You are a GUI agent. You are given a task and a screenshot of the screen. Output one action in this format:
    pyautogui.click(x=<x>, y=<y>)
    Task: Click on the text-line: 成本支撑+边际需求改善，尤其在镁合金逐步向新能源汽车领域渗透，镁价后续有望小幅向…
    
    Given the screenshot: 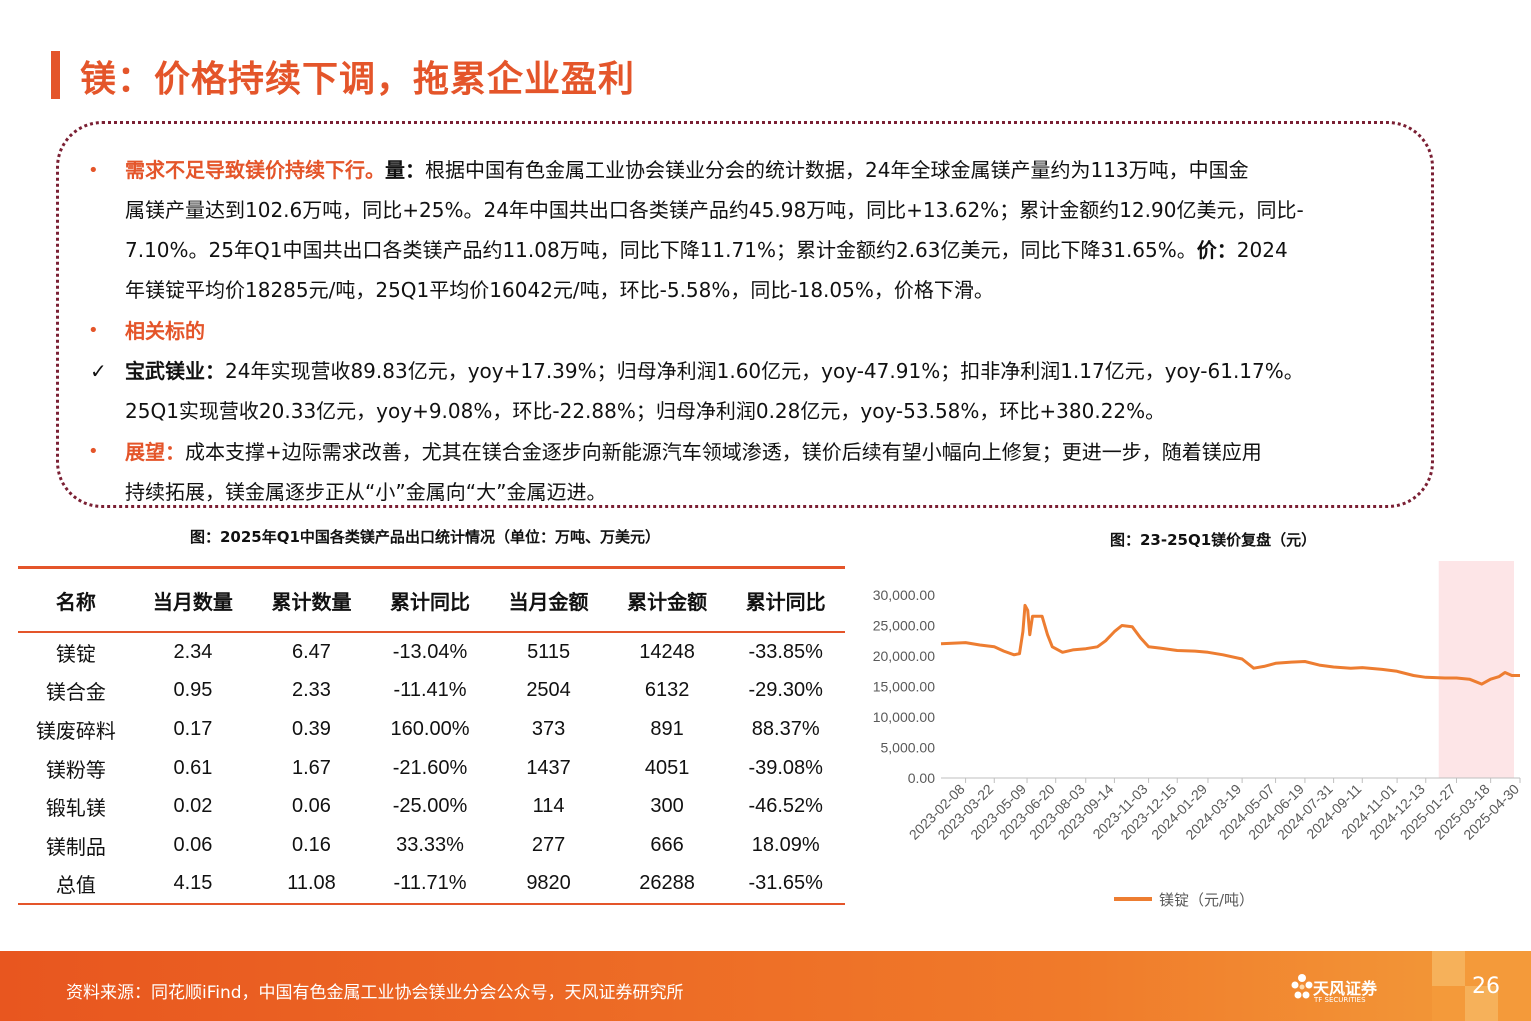 What is the action you would take?
    pyautogui.click(x=723, y=452)
    